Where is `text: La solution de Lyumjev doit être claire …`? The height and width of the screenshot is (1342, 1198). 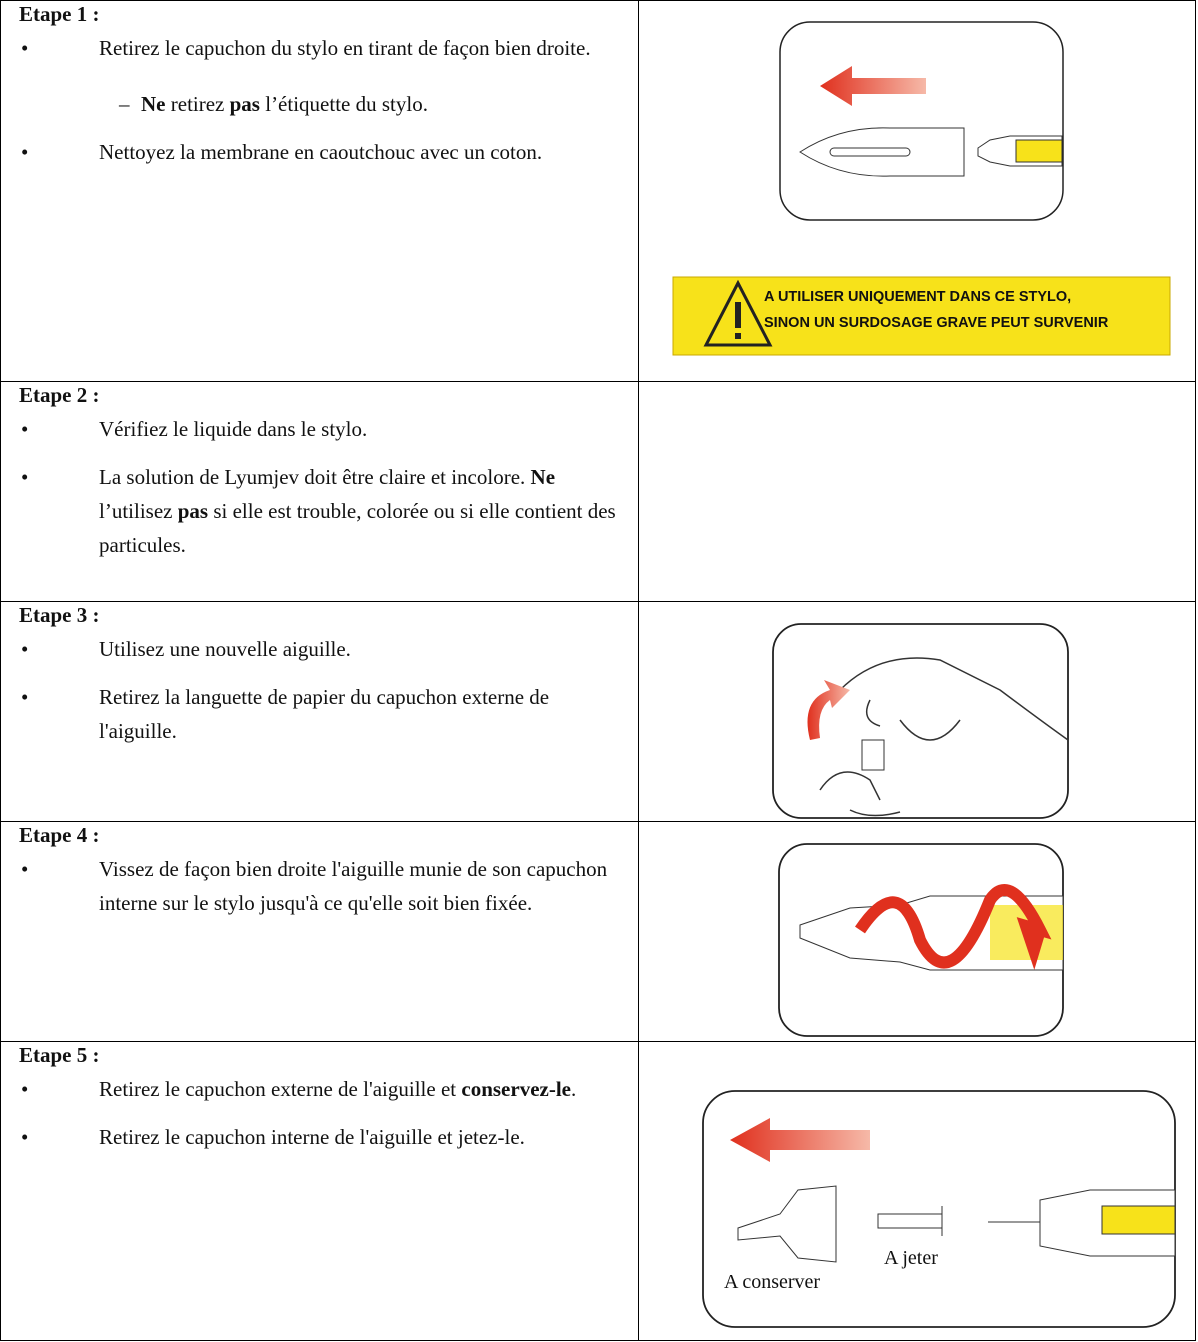 text: La solution de Lyumjev doit être claire … is located at coordinates (315, 477).